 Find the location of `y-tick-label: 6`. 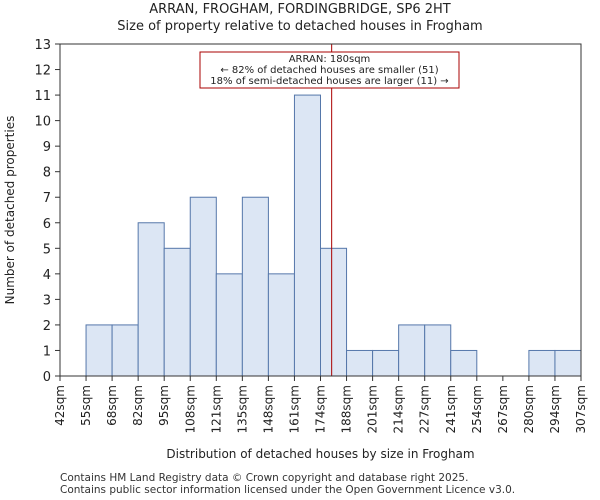

y-tick-label: 6 is located at coordinates (47, 224).